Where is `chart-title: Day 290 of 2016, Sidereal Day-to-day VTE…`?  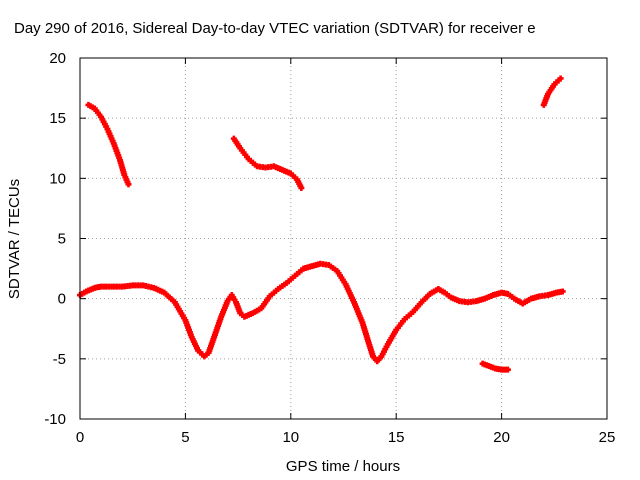 chart-title: Day 290 of 2016, Sidereal Day-to-day VTE… is located at coordinates (275, 28).